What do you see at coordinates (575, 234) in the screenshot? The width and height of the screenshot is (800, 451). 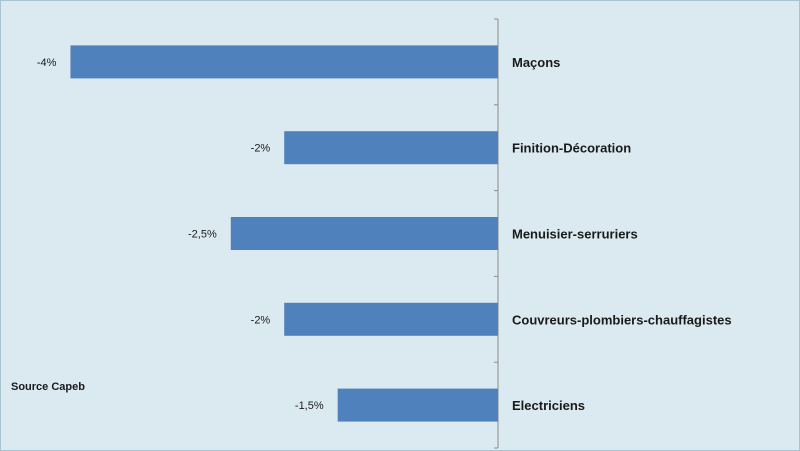 I see `category-label: Menuisier-serruriers` at bounding box center [575, 234].